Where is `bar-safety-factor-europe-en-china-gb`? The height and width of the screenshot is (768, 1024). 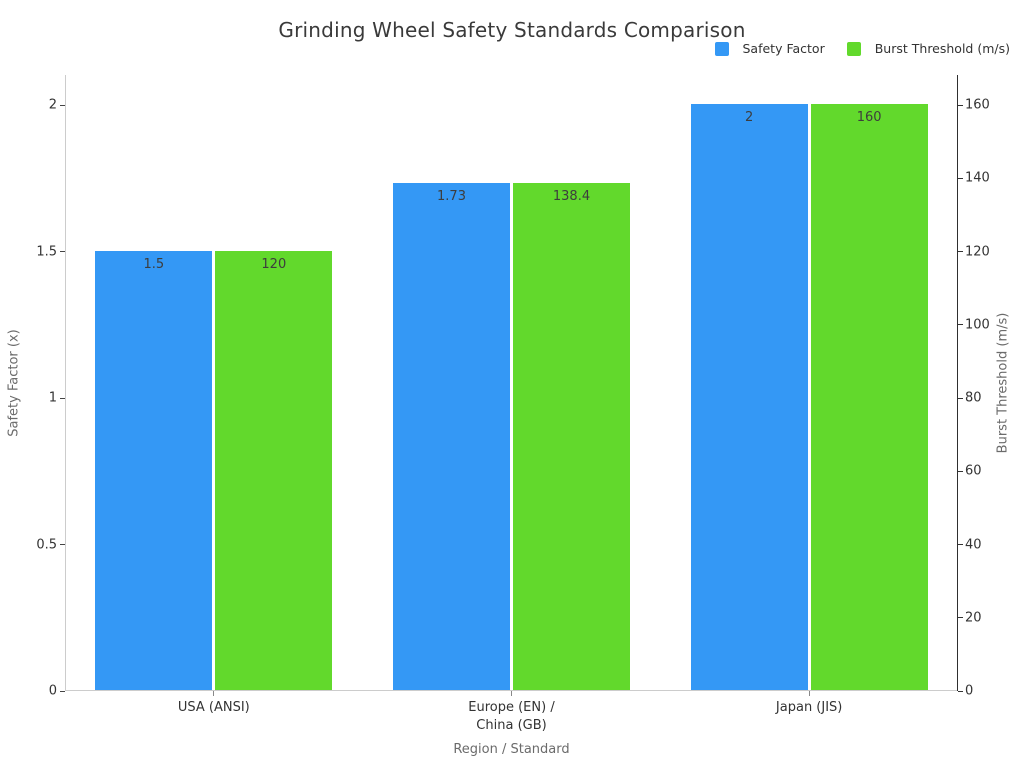 bar-safety-factor-europe-en-china-gb is located at coordinates (451, 436).